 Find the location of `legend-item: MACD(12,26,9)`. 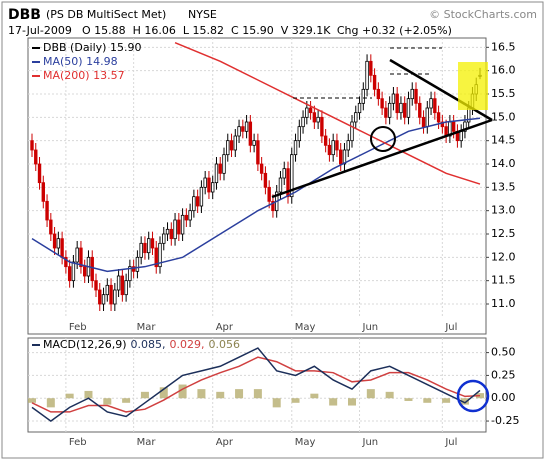

legend-item: MACD(12,26,9) is located at coordinates (85, 344).